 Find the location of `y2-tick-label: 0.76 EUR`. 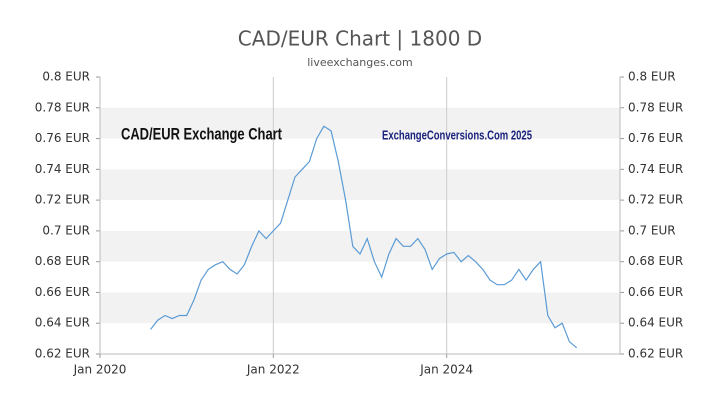

y2-tick-label: 0.76 EUR is located at coordinates (655, 138).